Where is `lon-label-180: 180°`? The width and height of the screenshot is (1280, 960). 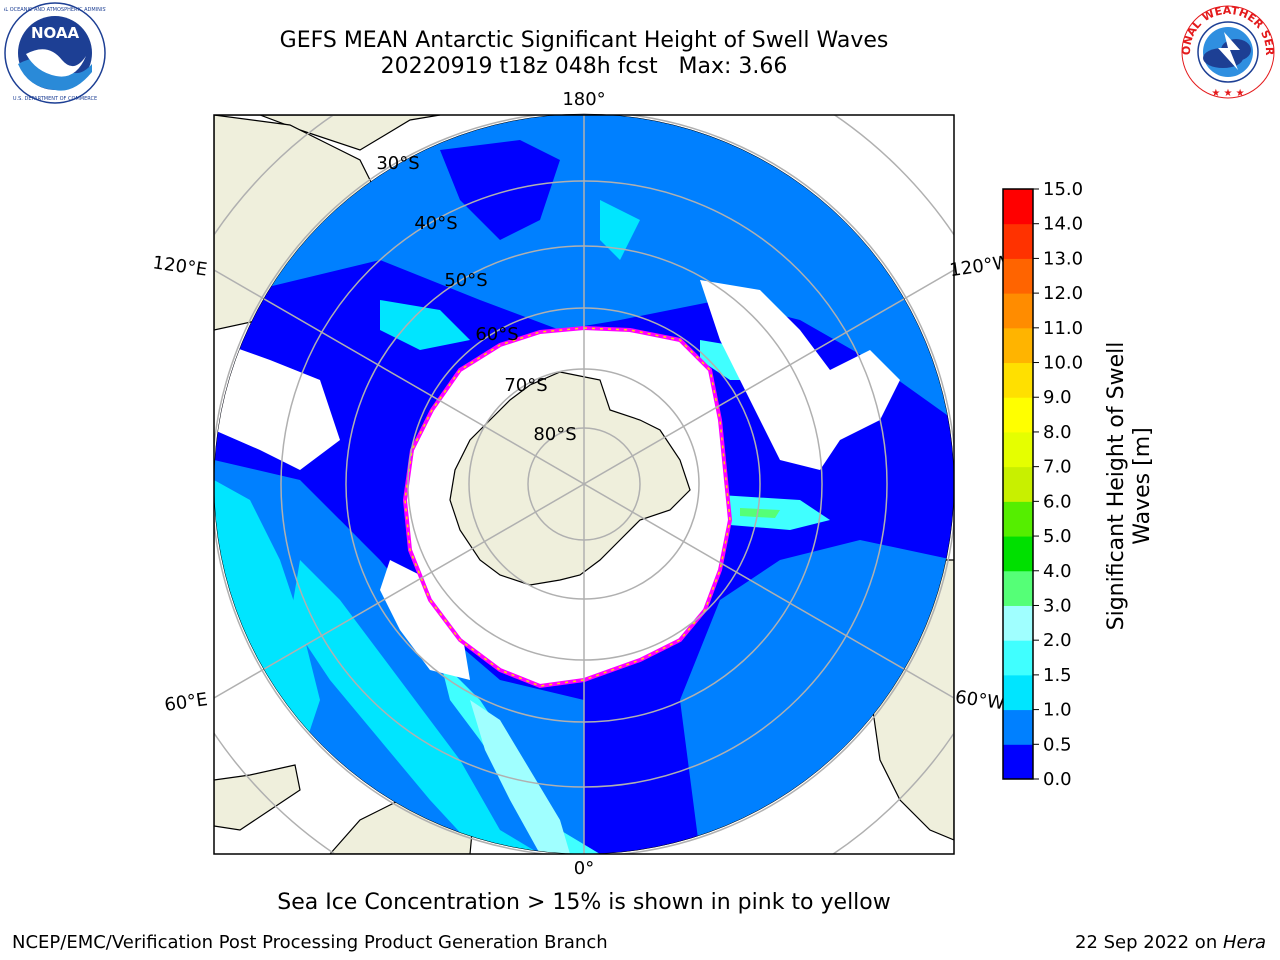
lon-label-180: 180° is located at coordinates (583, 99).